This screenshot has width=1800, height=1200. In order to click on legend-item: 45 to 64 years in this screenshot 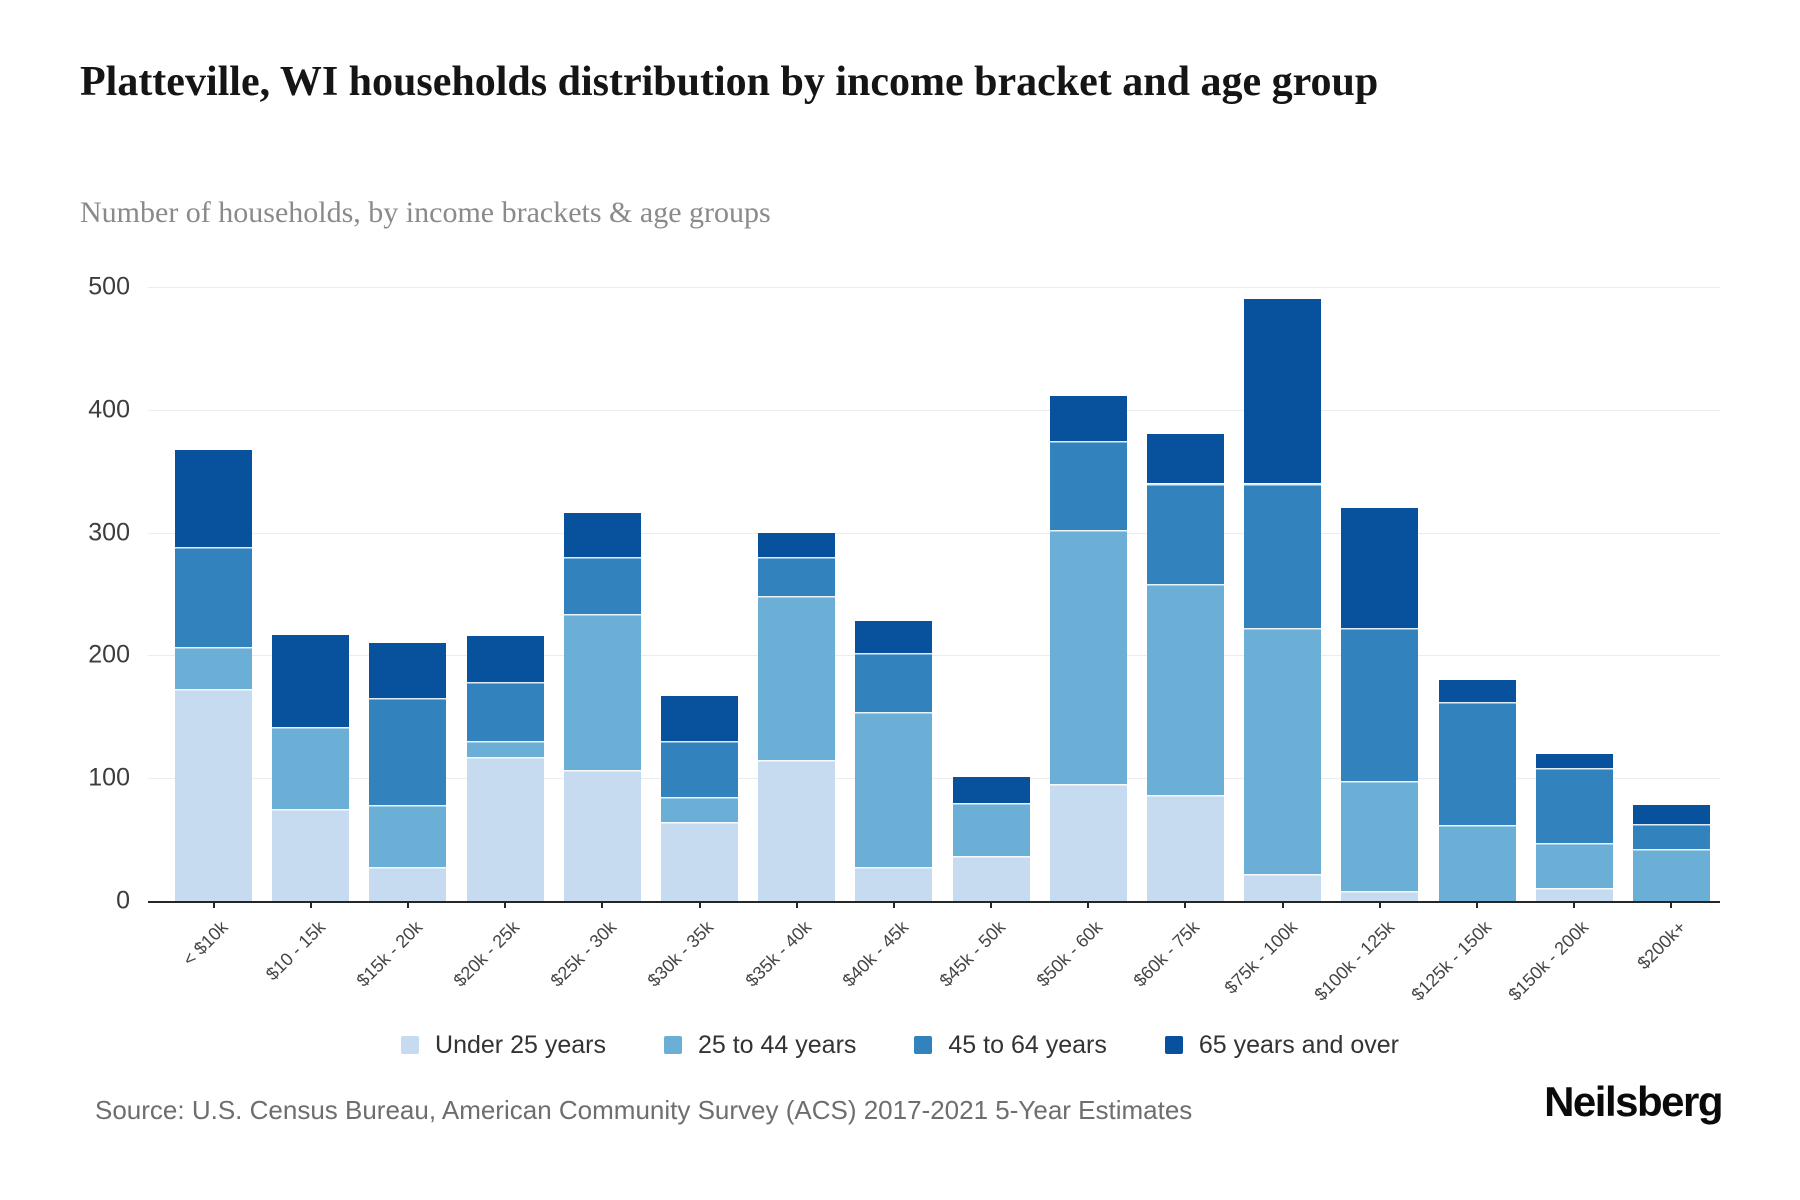, I will do `click(1010, 1045)`.